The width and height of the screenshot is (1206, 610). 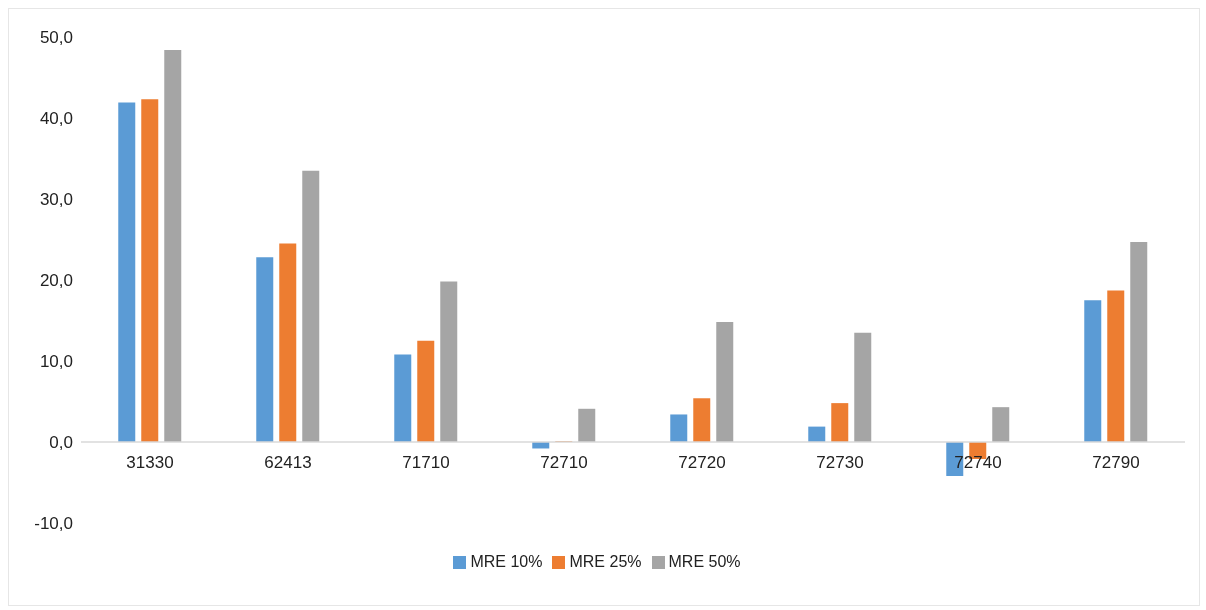 What do you see at coordinates (53, 524) in the screenshot?
I see `y-tick-label: -10,0` at bounding box center [53, 524].